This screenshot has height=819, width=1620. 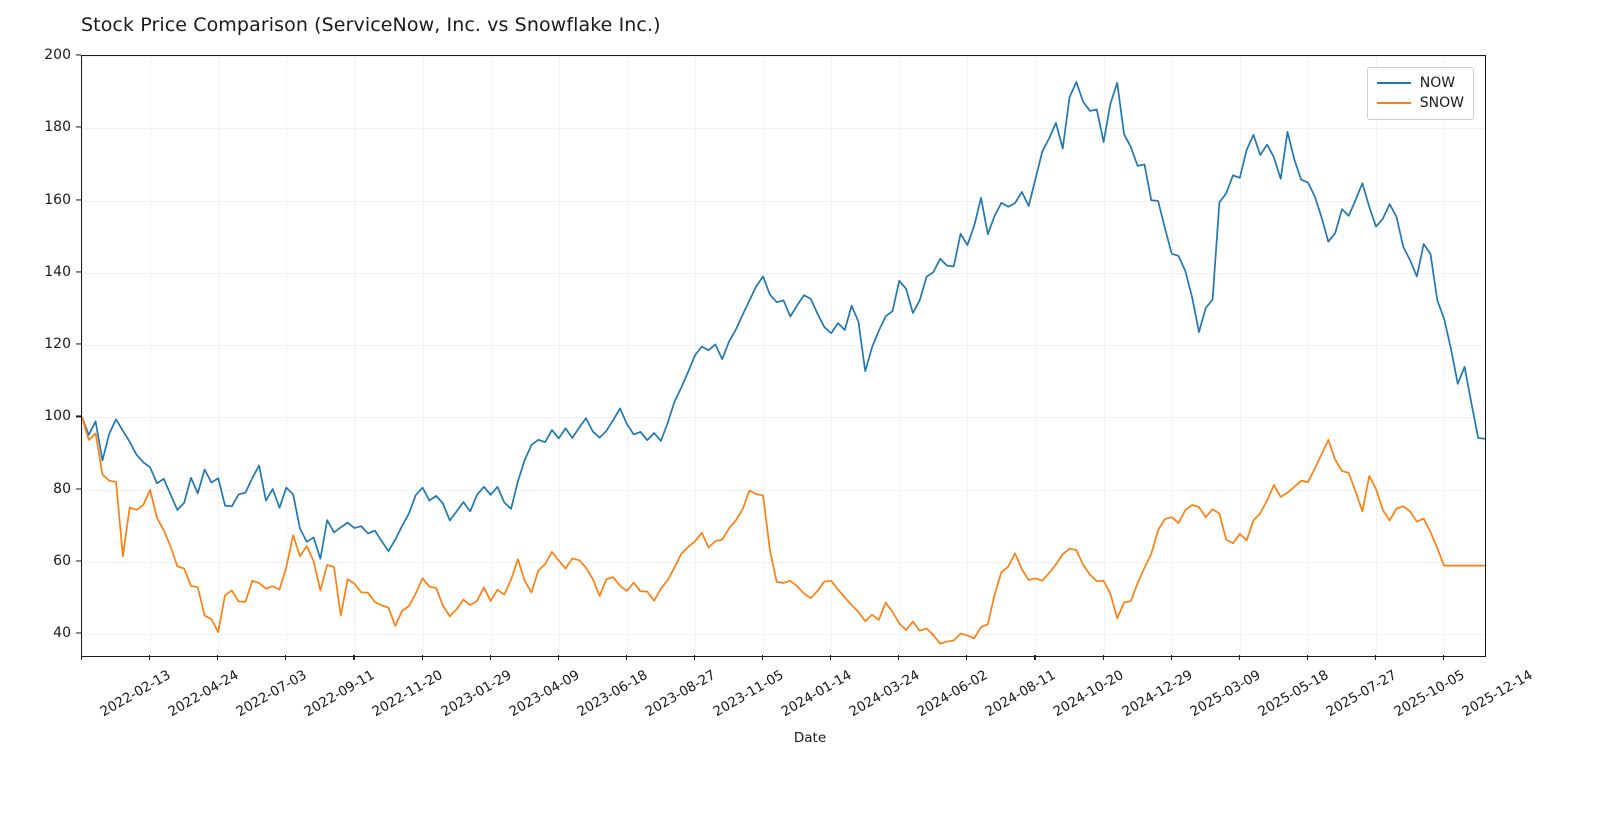 I want to click on y-tick-label: 100, so click(x=57, y=416).